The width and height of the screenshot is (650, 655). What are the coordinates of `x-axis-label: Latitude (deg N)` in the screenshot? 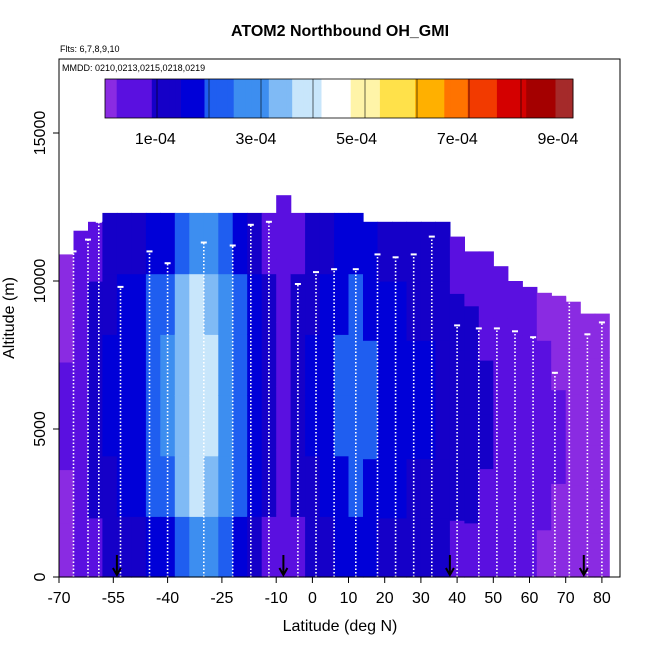 It's located at (340, 626).